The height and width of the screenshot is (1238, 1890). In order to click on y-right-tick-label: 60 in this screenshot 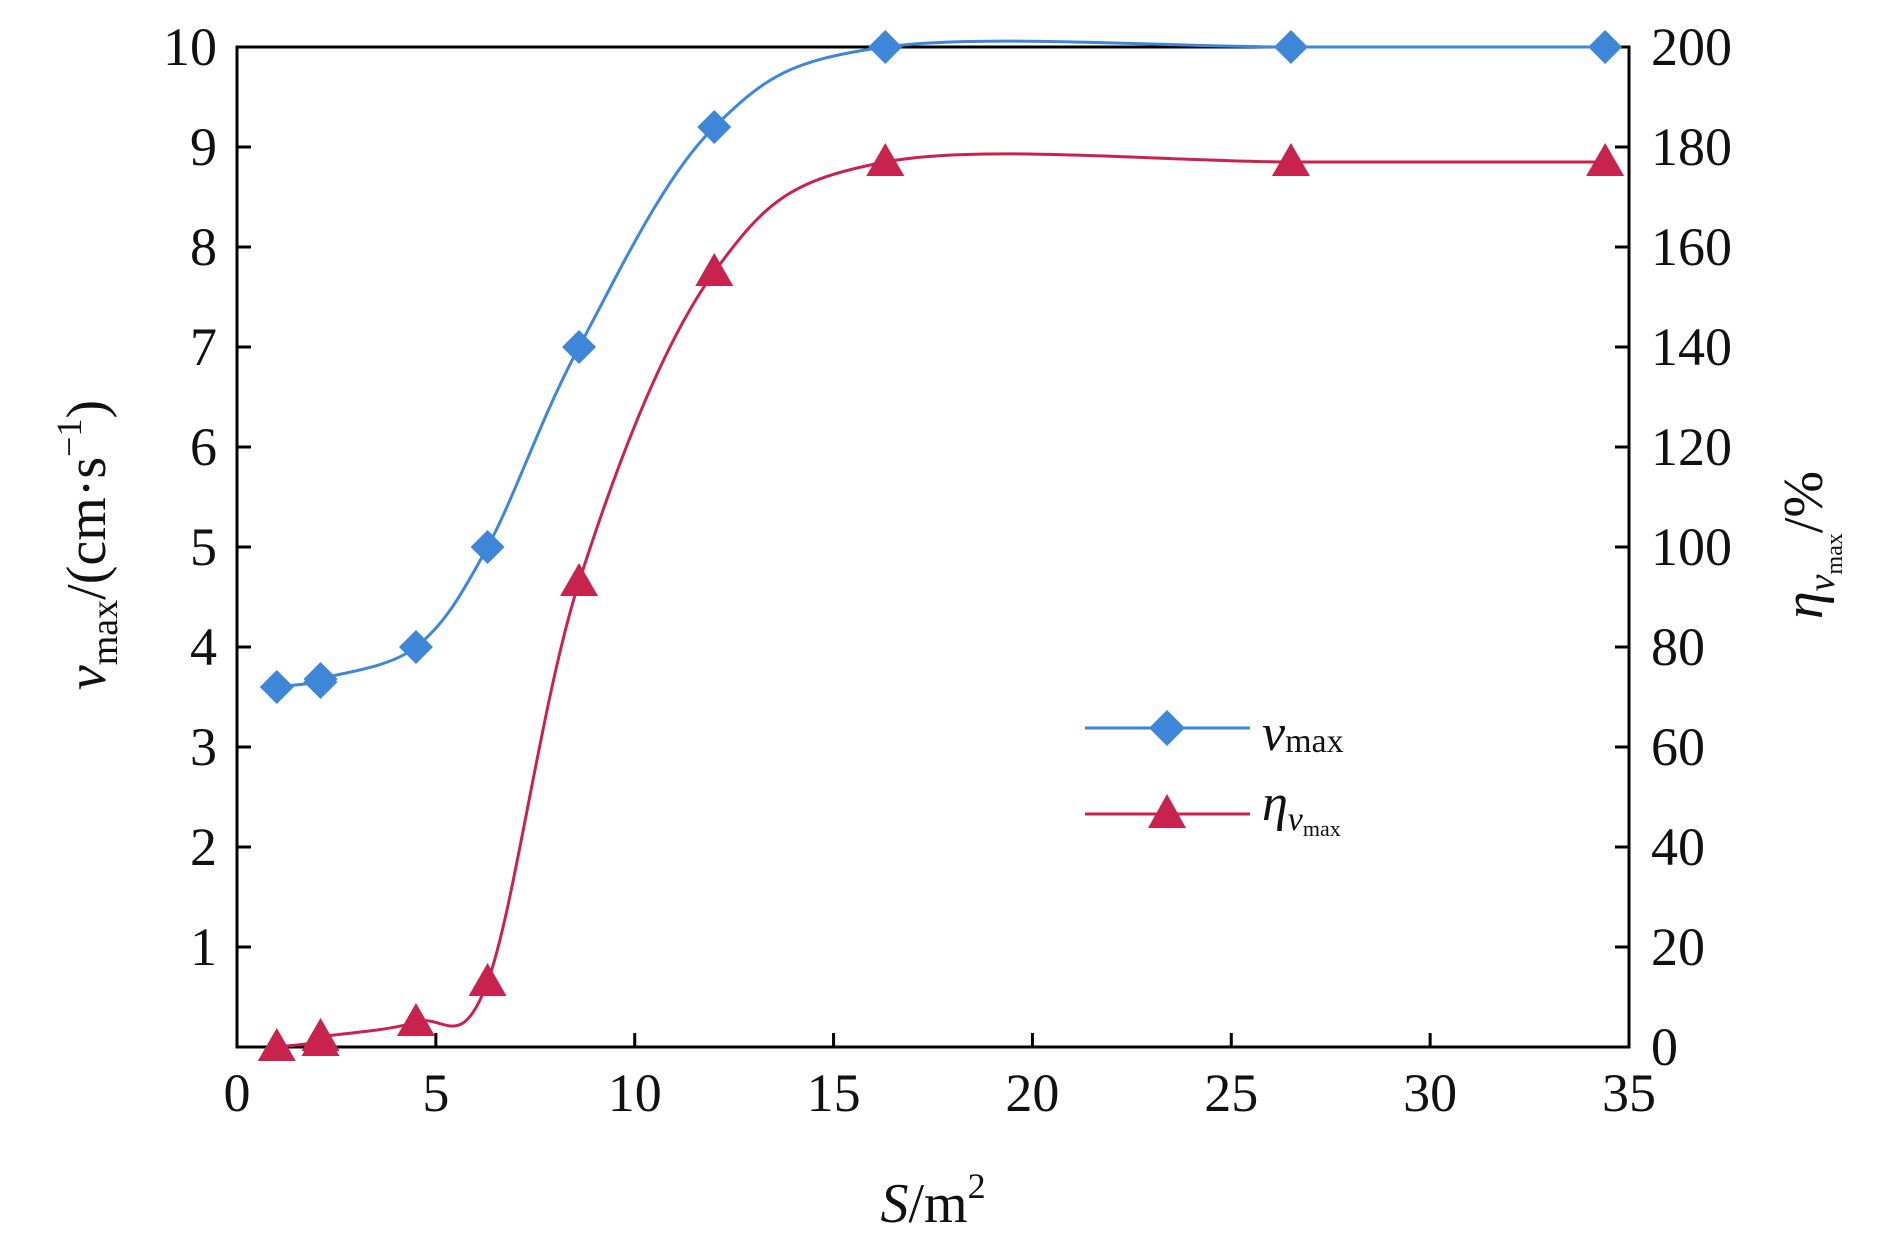, I will do `click(1678, 747)`.